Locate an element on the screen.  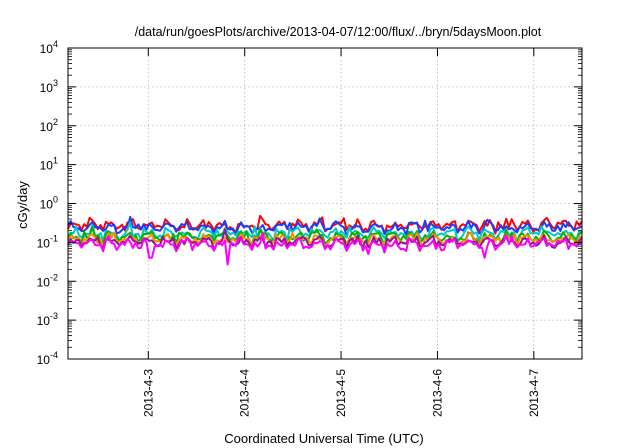
y-tick-exponent: -1 is located at coordinates (54, 238).